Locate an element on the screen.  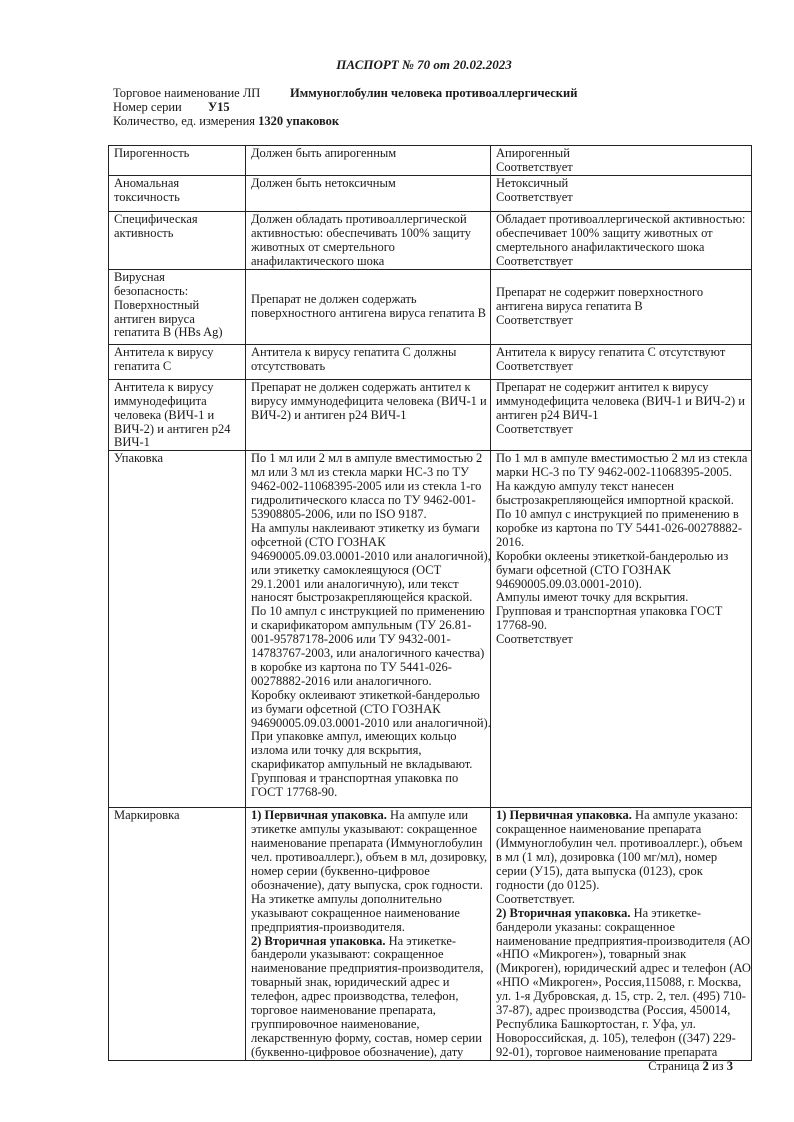
cell-line: бумаги офсетной (СТО ГОЗНАК is located at coordinates (583, 569).